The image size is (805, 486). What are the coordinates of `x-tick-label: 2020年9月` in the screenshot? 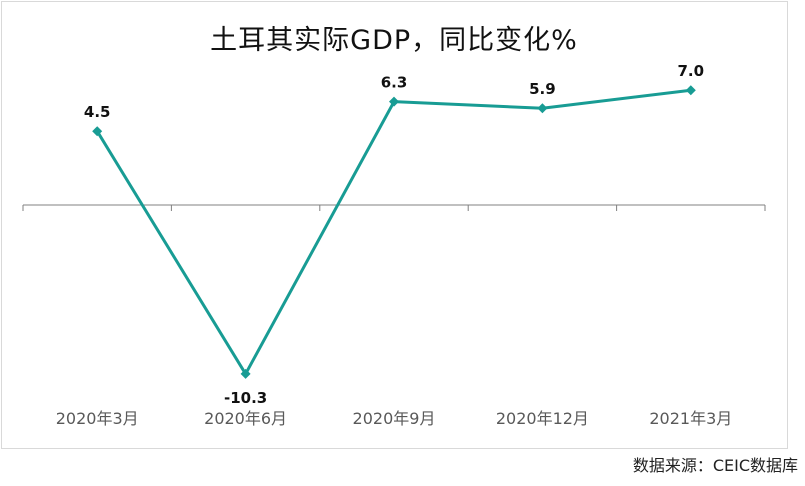 It's located at (394, 418).